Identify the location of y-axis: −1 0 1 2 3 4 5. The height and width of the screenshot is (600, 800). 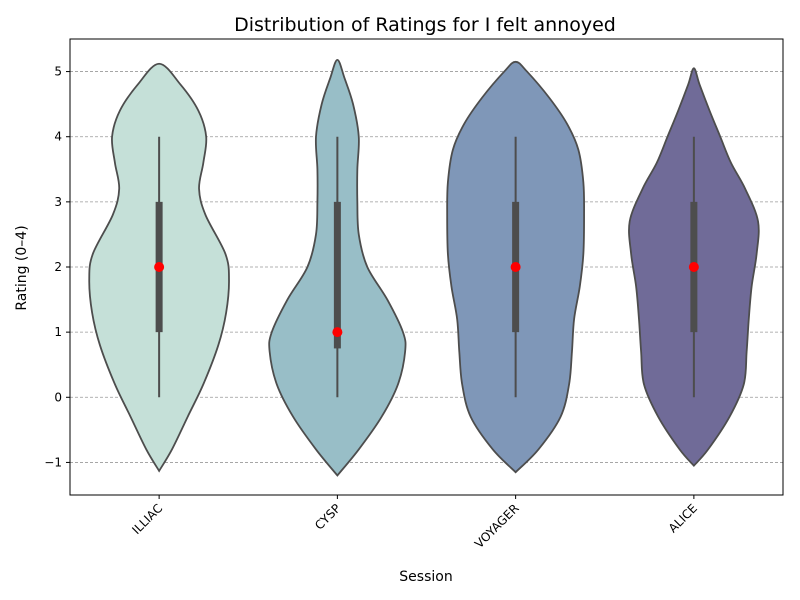
(57, 267).